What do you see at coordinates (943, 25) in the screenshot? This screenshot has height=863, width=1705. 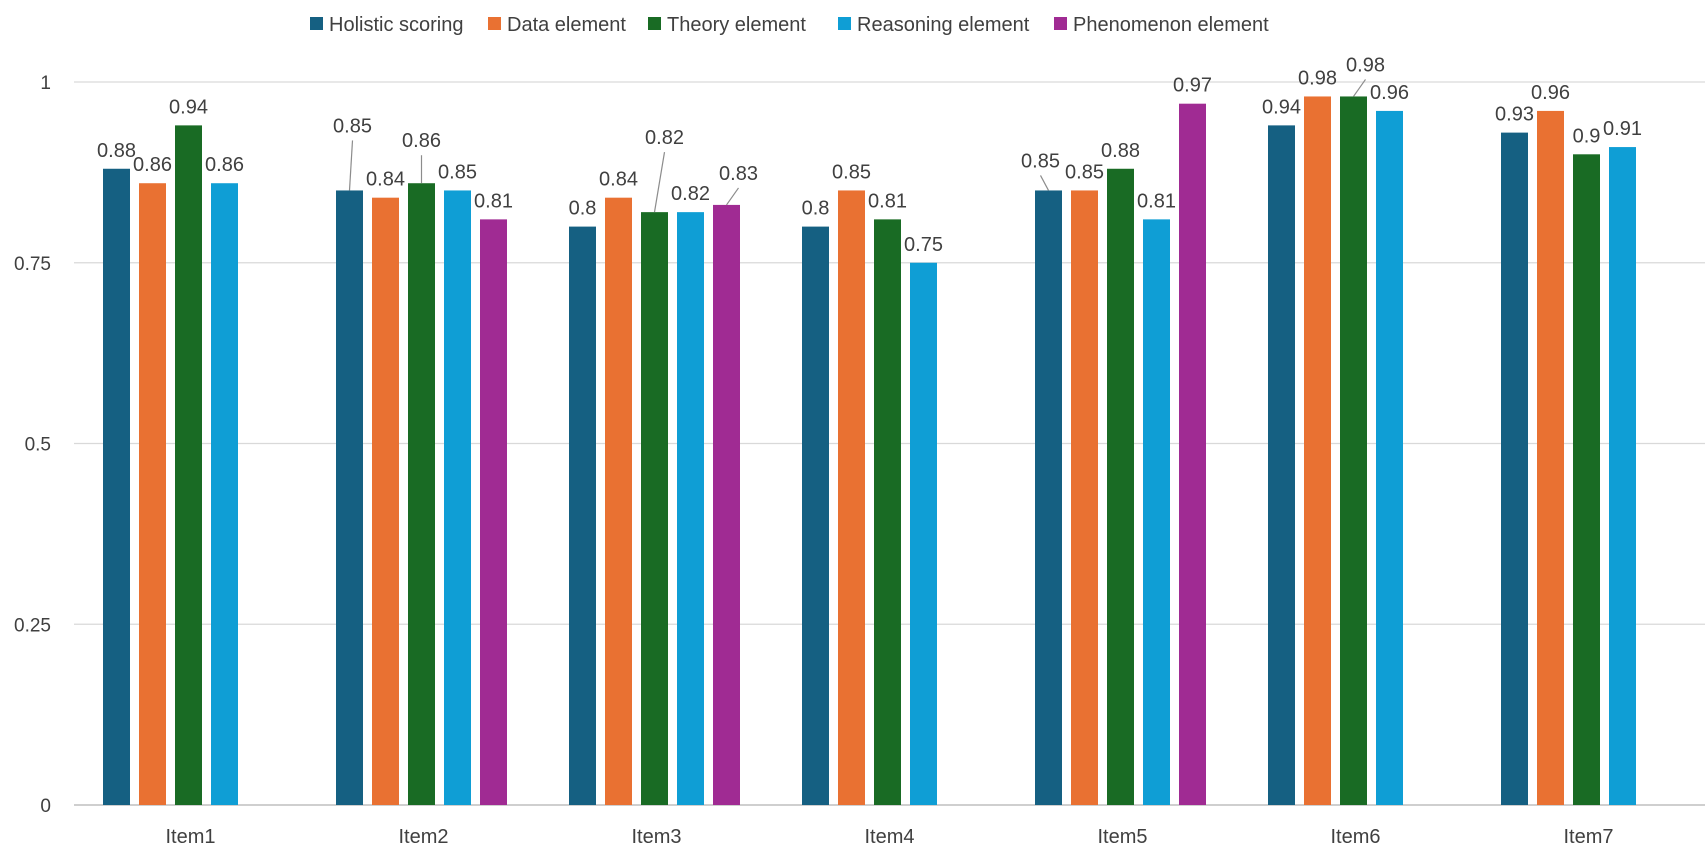 I see `legend-entry: Reasoning element` at bounding box center [943, 25].